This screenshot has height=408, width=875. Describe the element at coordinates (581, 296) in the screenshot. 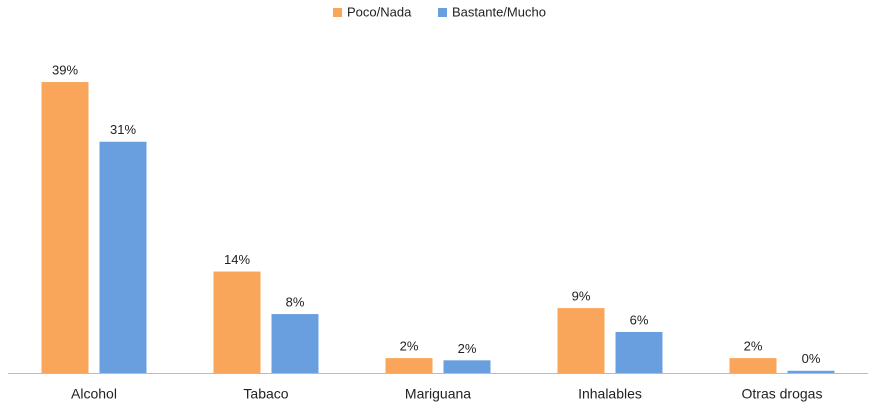

I see `data-label: 9%` at that location.